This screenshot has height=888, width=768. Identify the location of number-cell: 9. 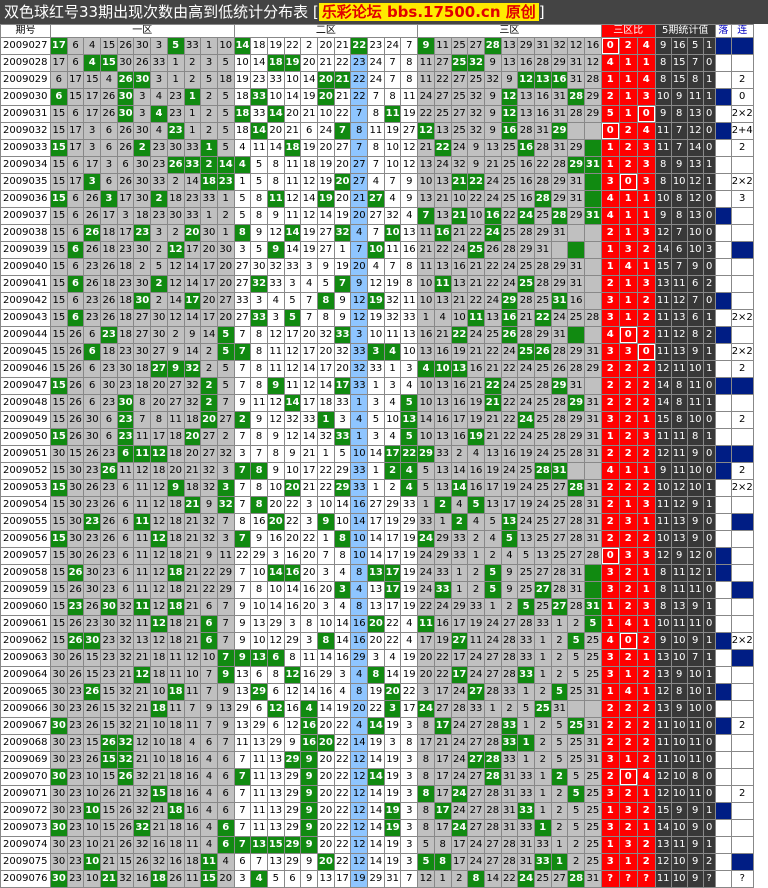
(275, 216).